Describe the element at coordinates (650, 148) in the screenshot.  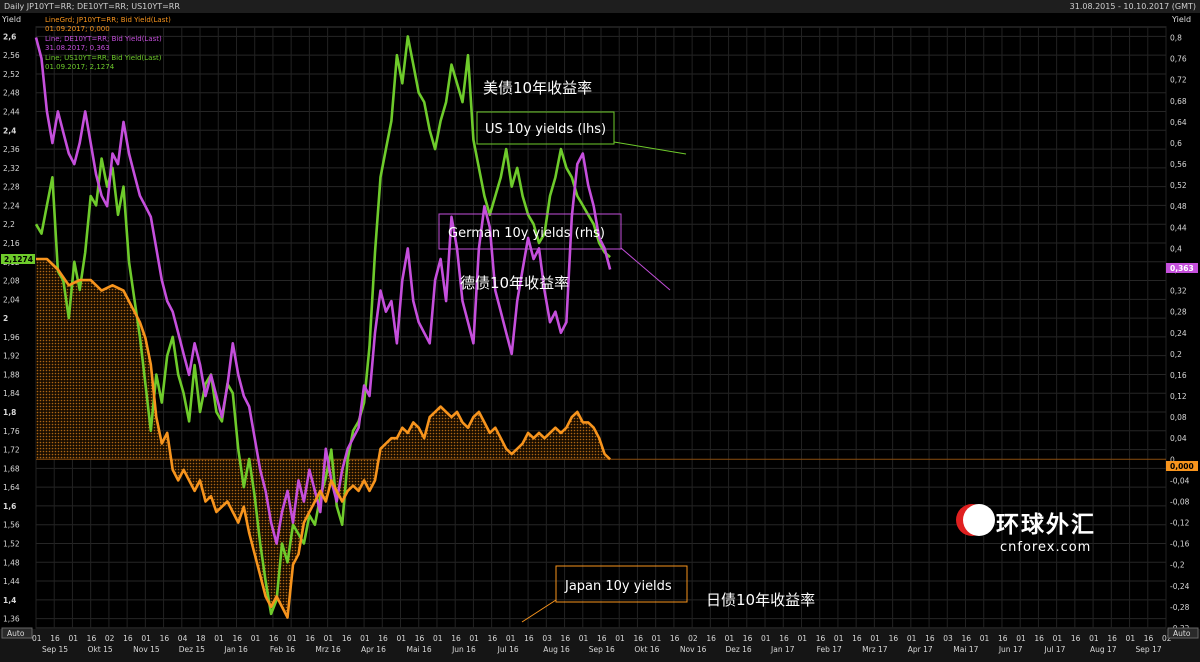
I see `us-pointer` at that location.